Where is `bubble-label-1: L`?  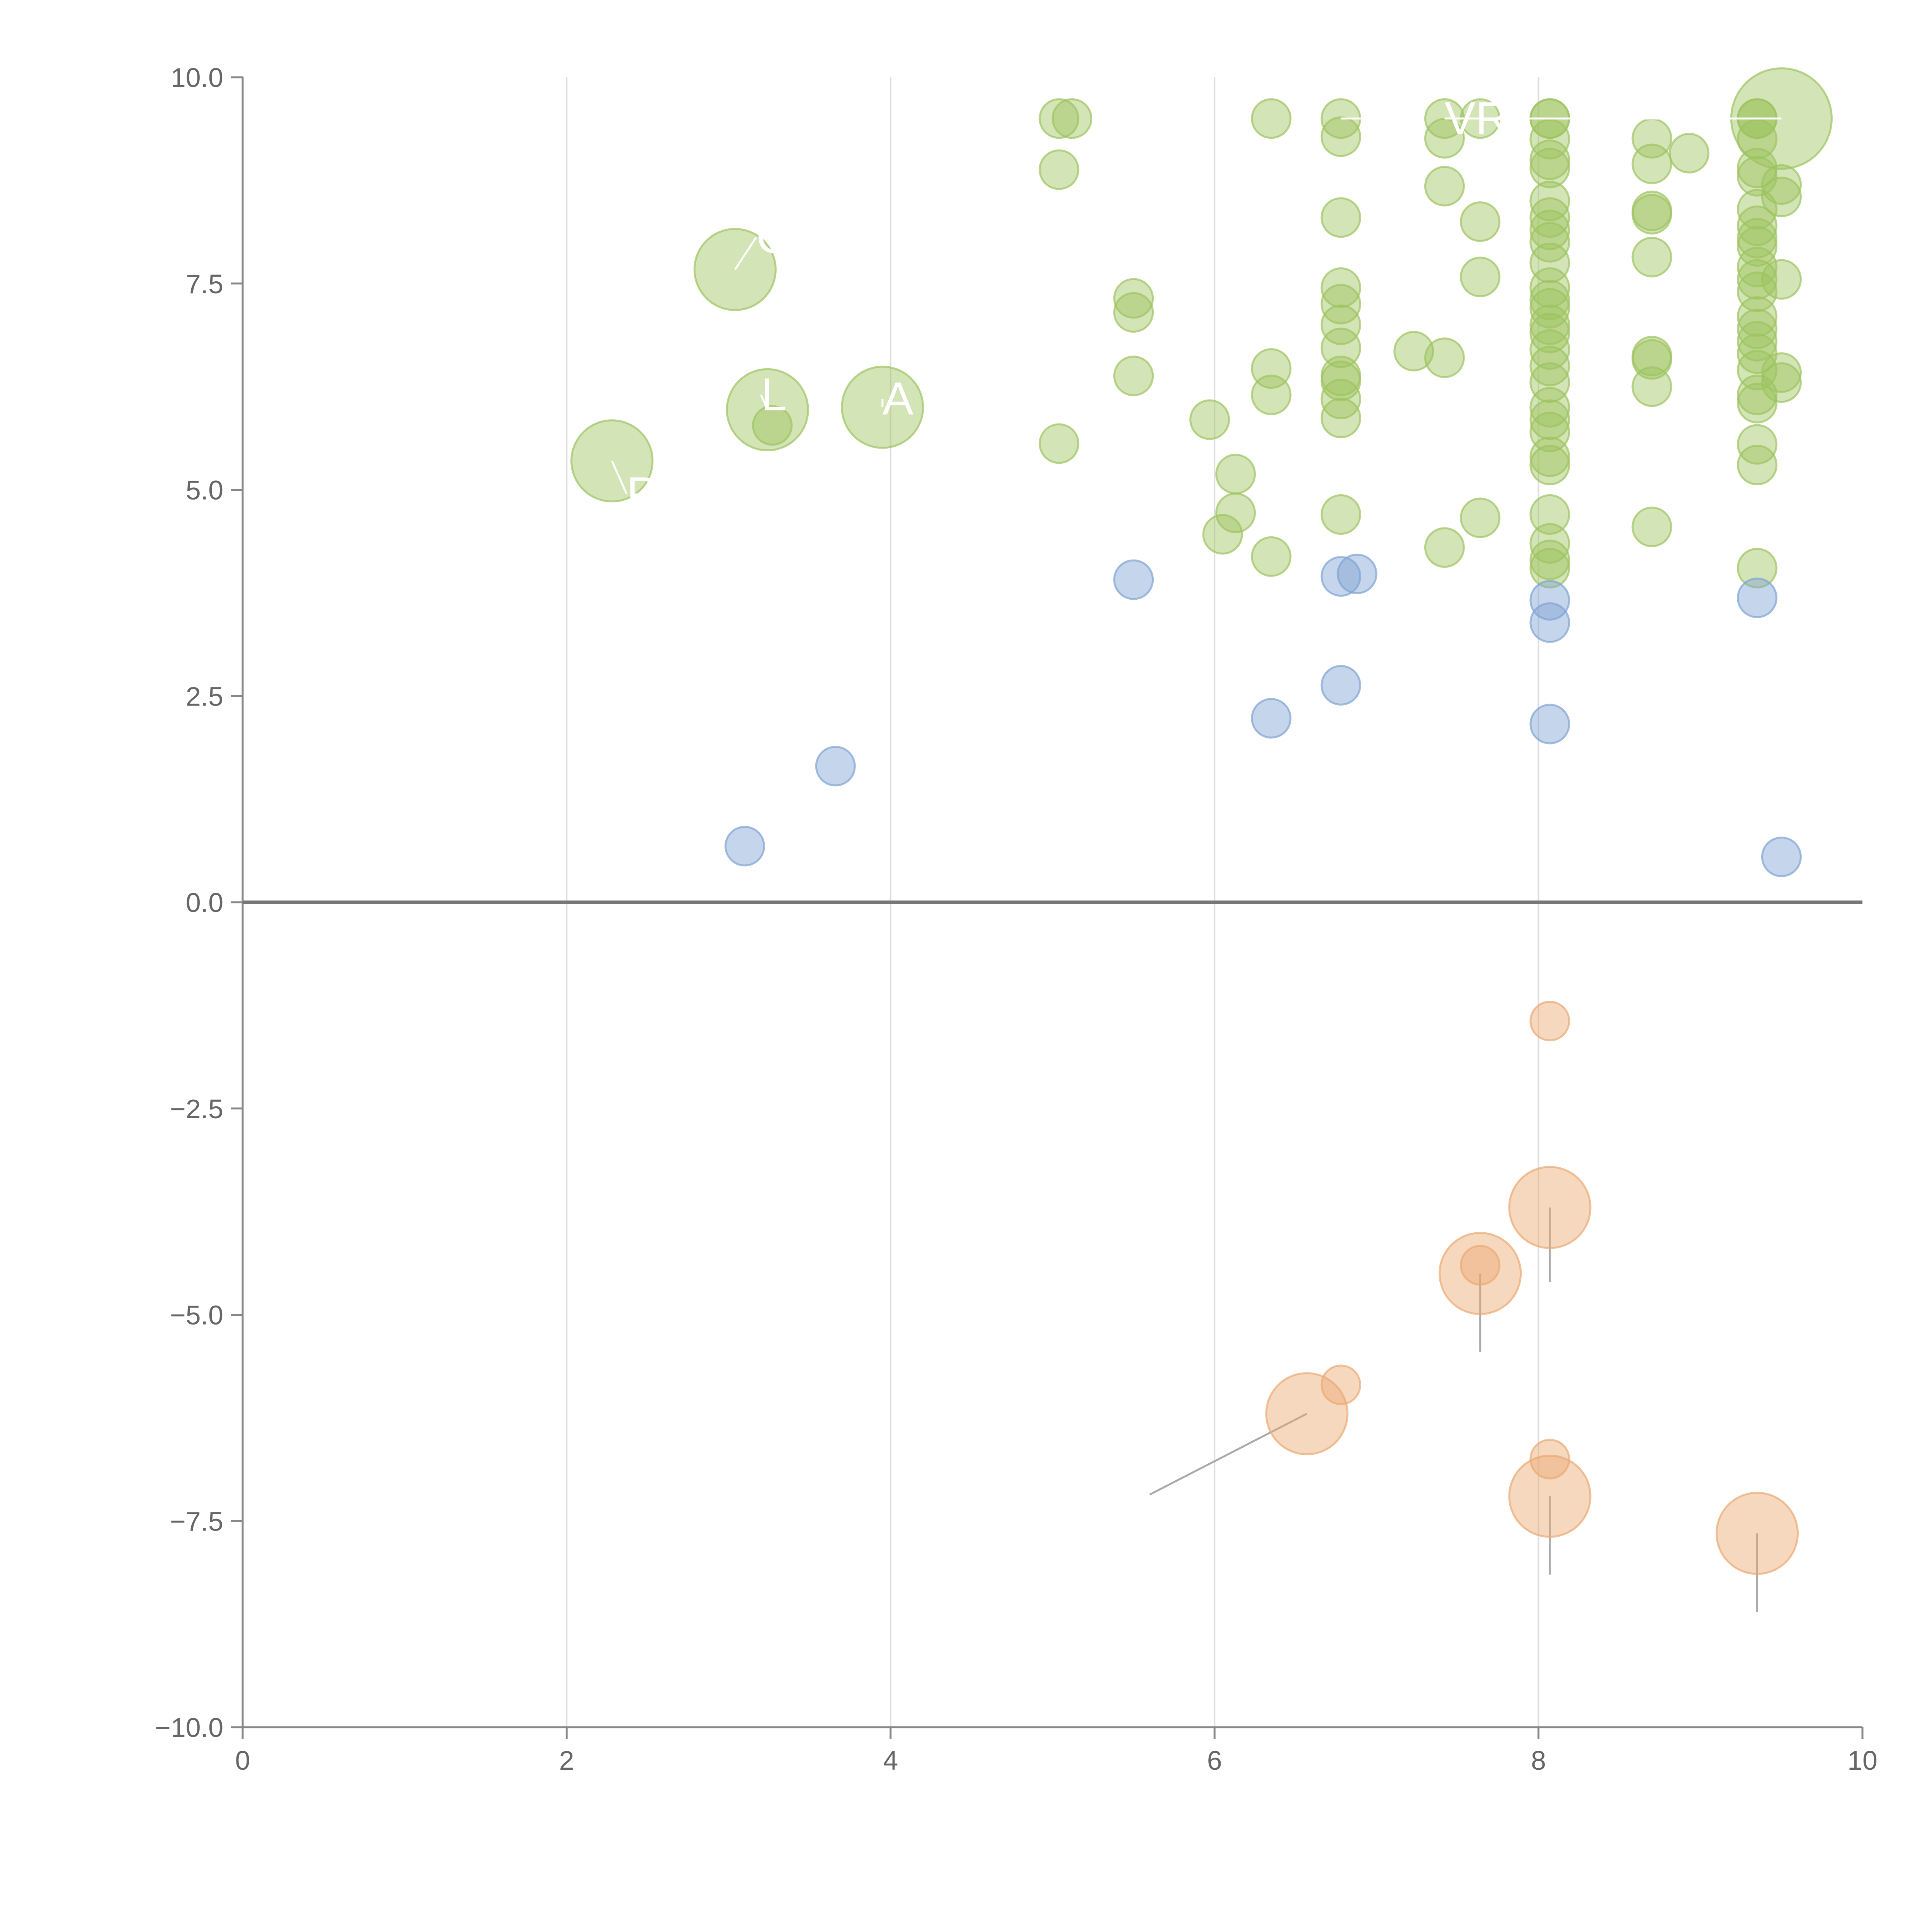
bubble-label-1: L is located at coordinates (774, 395).